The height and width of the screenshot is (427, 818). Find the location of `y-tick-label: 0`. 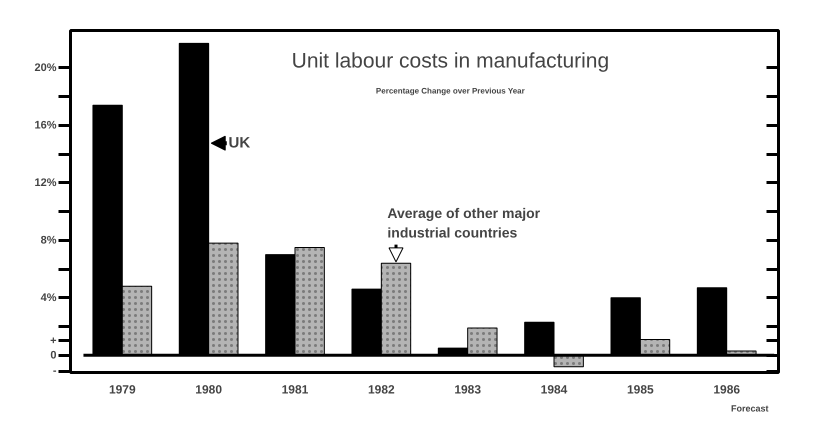

y-tick-label: 0 is located at coordinates (53, 355).